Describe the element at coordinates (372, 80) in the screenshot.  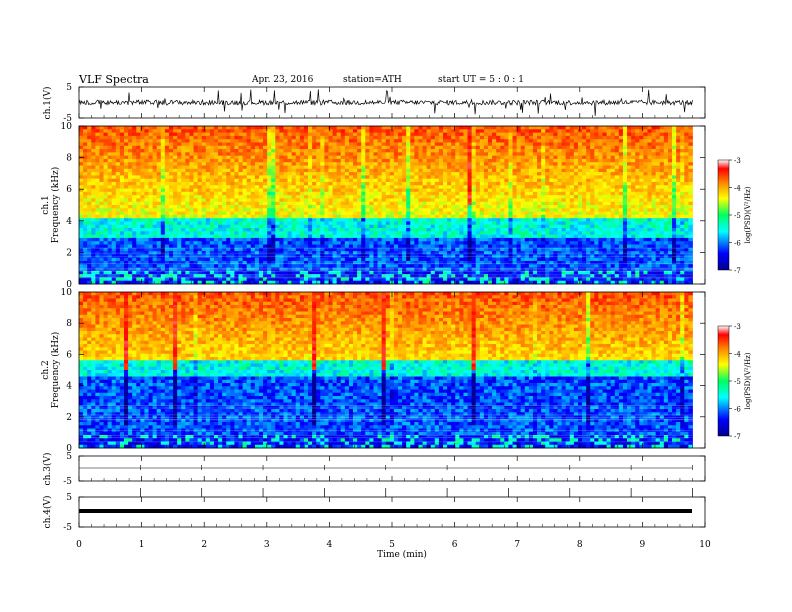
I see `station-label: station=ATH` at that location.